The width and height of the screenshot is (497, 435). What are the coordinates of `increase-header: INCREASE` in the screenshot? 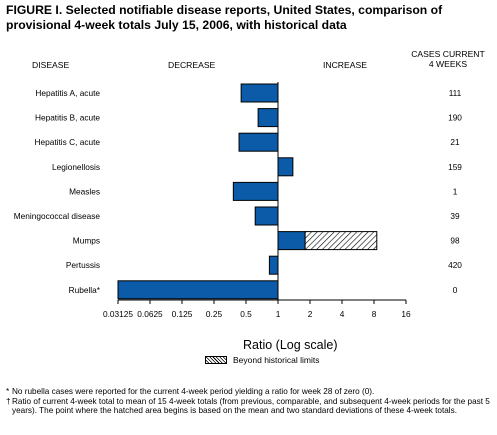 It's located at (345, 65).